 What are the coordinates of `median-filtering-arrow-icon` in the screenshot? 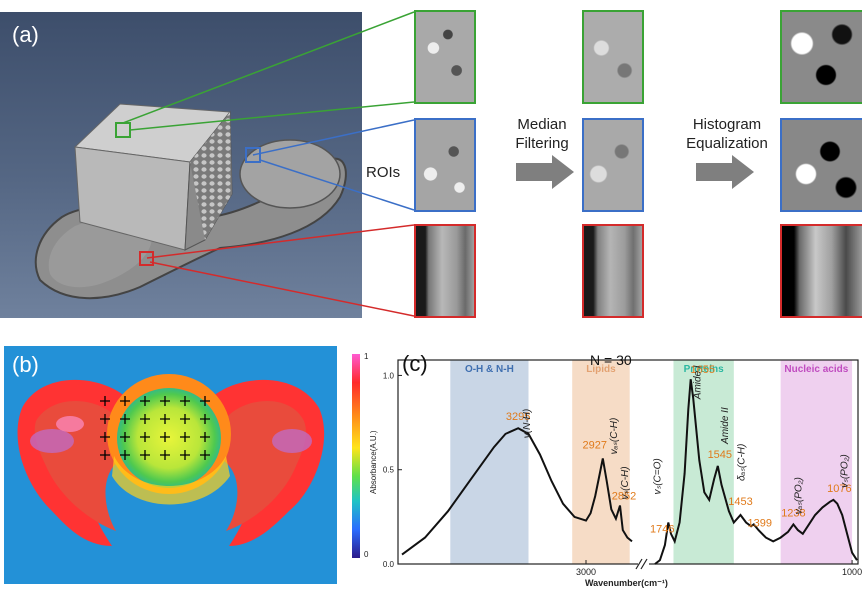 It's located at (545, 172).